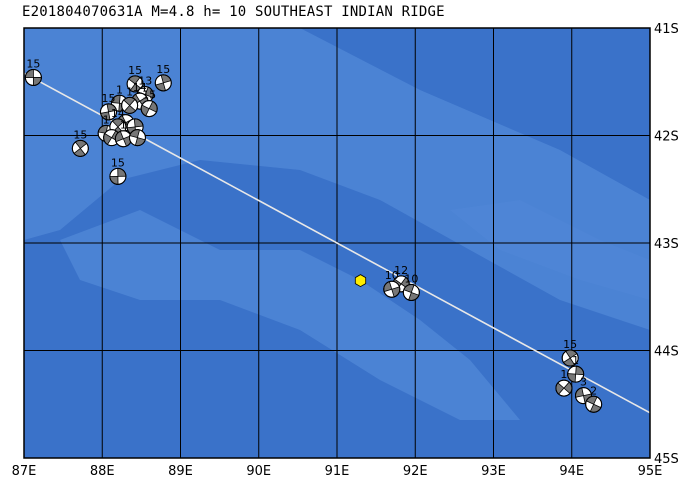 The width and height of the screenshot is (694, 485). I want to click on y-axis-labels: 41S 42S 43S 44S 45S, so click(666, 244).